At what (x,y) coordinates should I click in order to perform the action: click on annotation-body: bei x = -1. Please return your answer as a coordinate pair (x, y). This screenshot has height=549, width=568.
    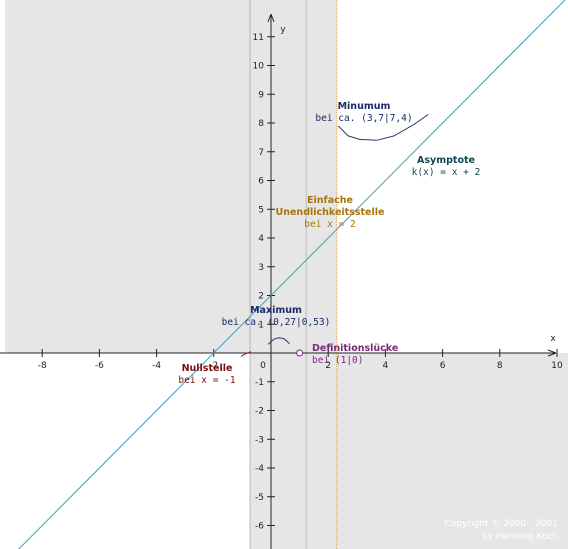
    Looking at the image, I should click on (206, 380).